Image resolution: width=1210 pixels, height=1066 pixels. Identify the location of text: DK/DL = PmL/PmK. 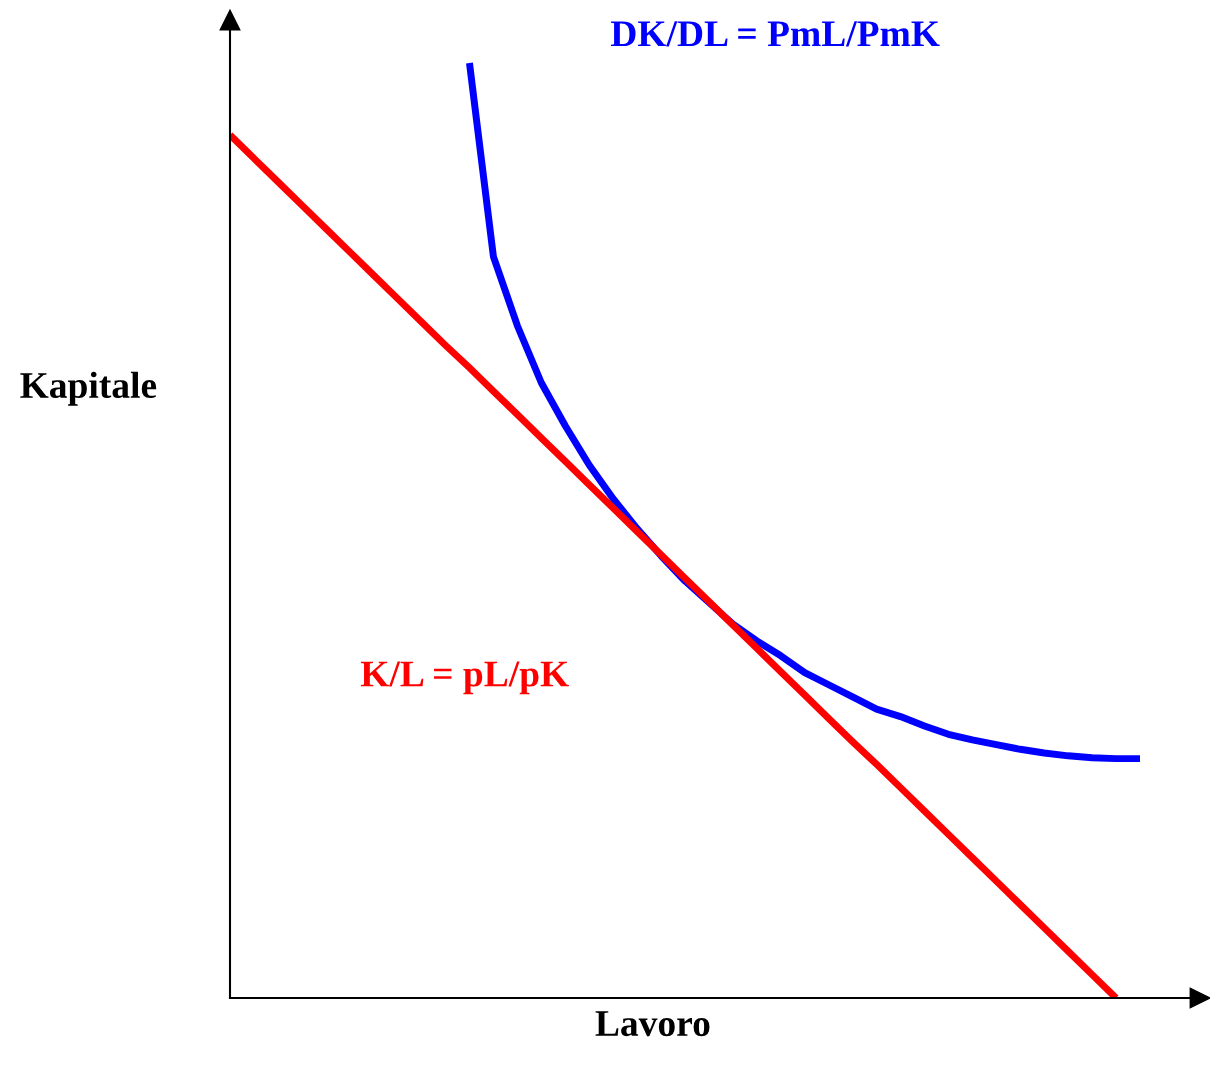
(775, 34).